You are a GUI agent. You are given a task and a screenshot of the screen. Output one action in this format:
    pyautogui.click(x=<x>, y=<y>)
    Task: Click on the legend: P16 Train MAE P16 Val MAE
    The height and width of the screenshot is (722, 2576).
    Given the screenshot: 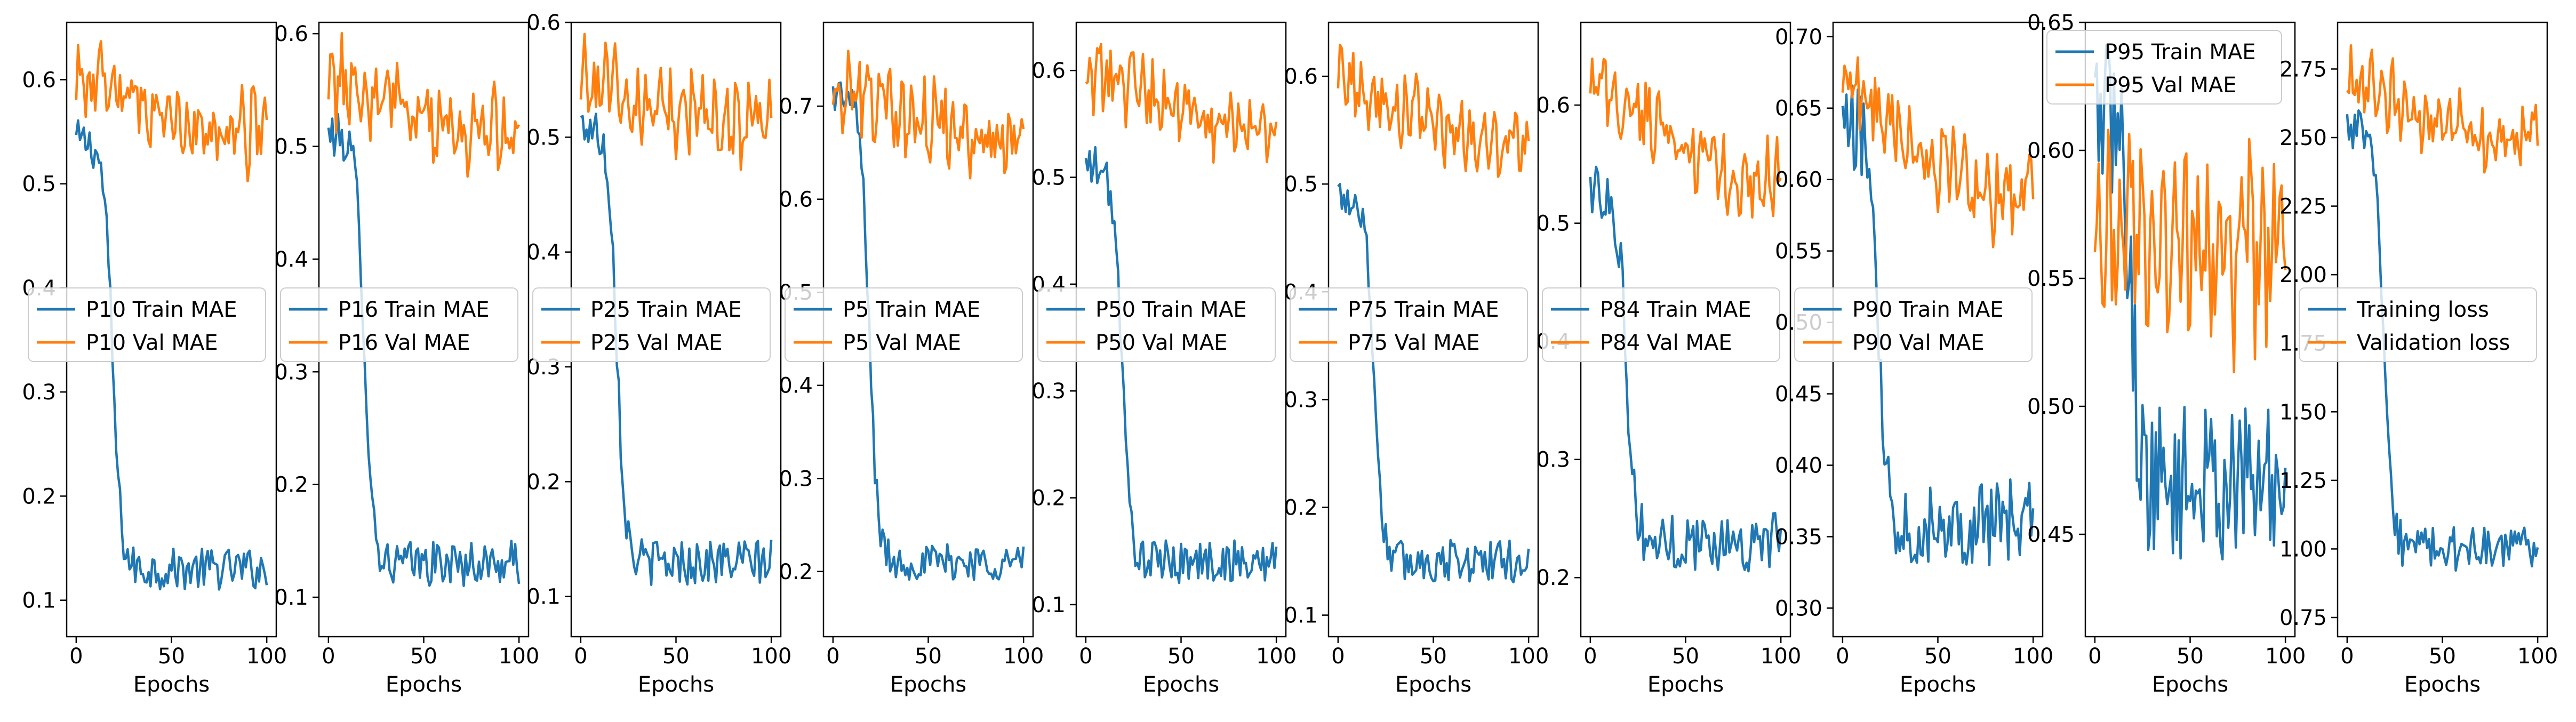 What is the action you would take?
    pyautogui.click(x=399, y=324)
    